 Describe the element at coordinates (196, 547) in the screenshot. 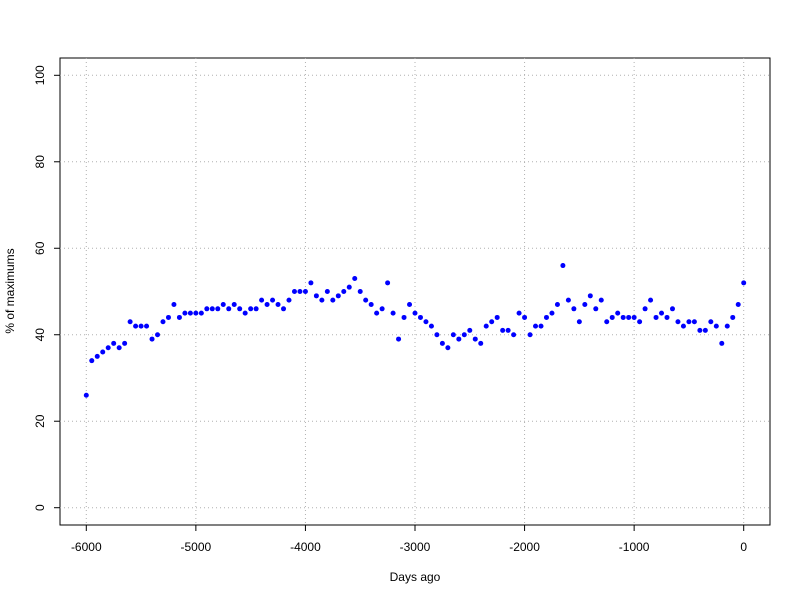

I see `x-tick-label: -5000` at that location.